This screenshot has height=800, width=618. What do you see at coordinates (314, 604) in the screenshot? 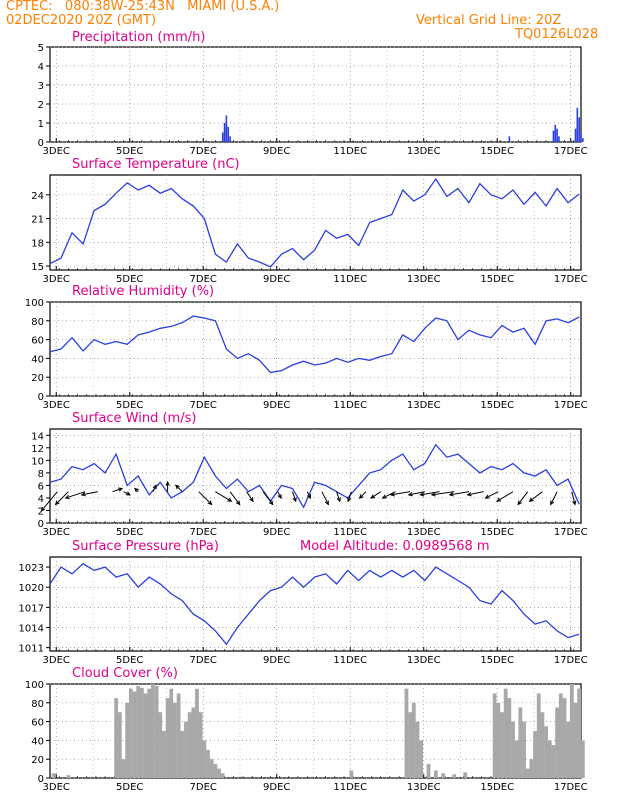
I see `pressure-series-line` at bounding box center [314, 604].